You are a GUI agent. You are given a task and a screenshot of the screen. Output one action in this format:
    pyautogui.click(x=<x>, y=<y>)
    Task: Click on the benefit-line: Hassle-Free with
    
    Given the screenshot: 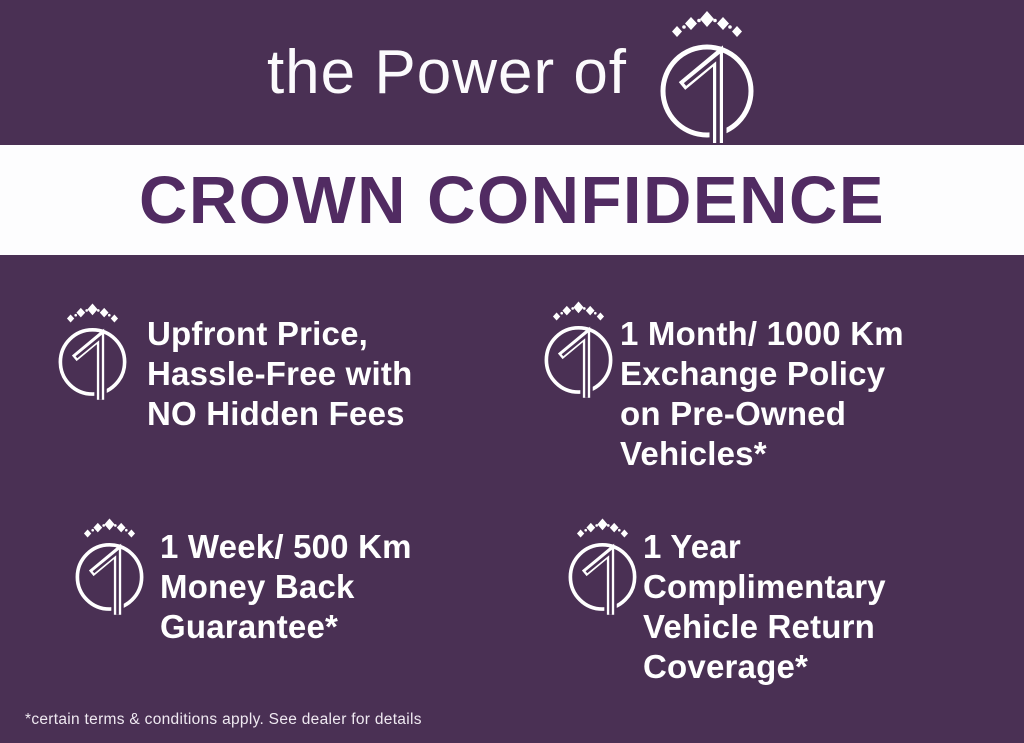 What is the action you would take?
    pyautogui.click(x=280, y=373)
    